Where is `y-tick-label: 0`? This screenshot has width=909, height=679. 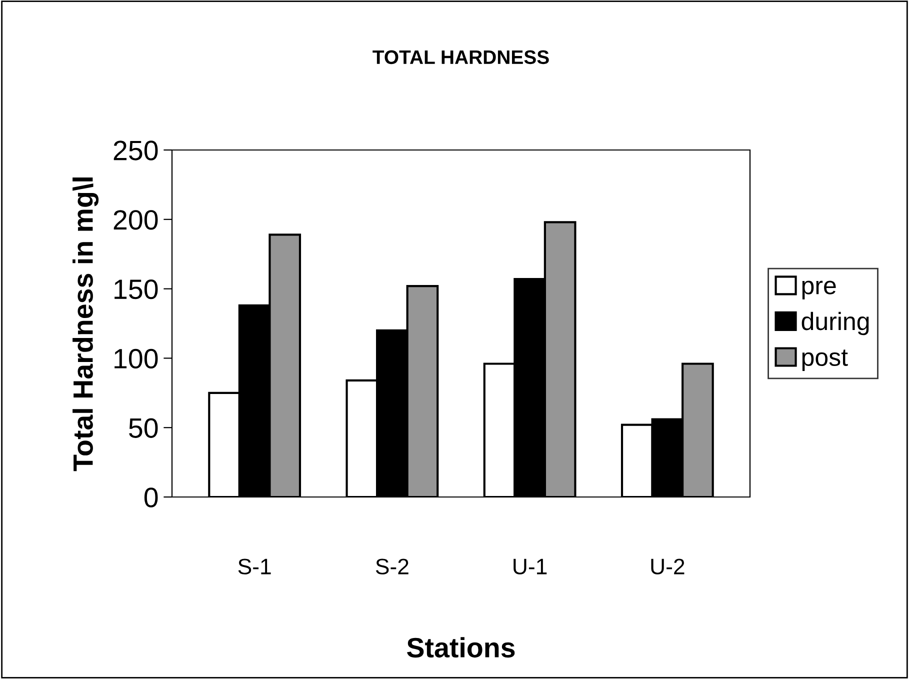 y-tick-label: 0 is located at coordinates (151, 498).